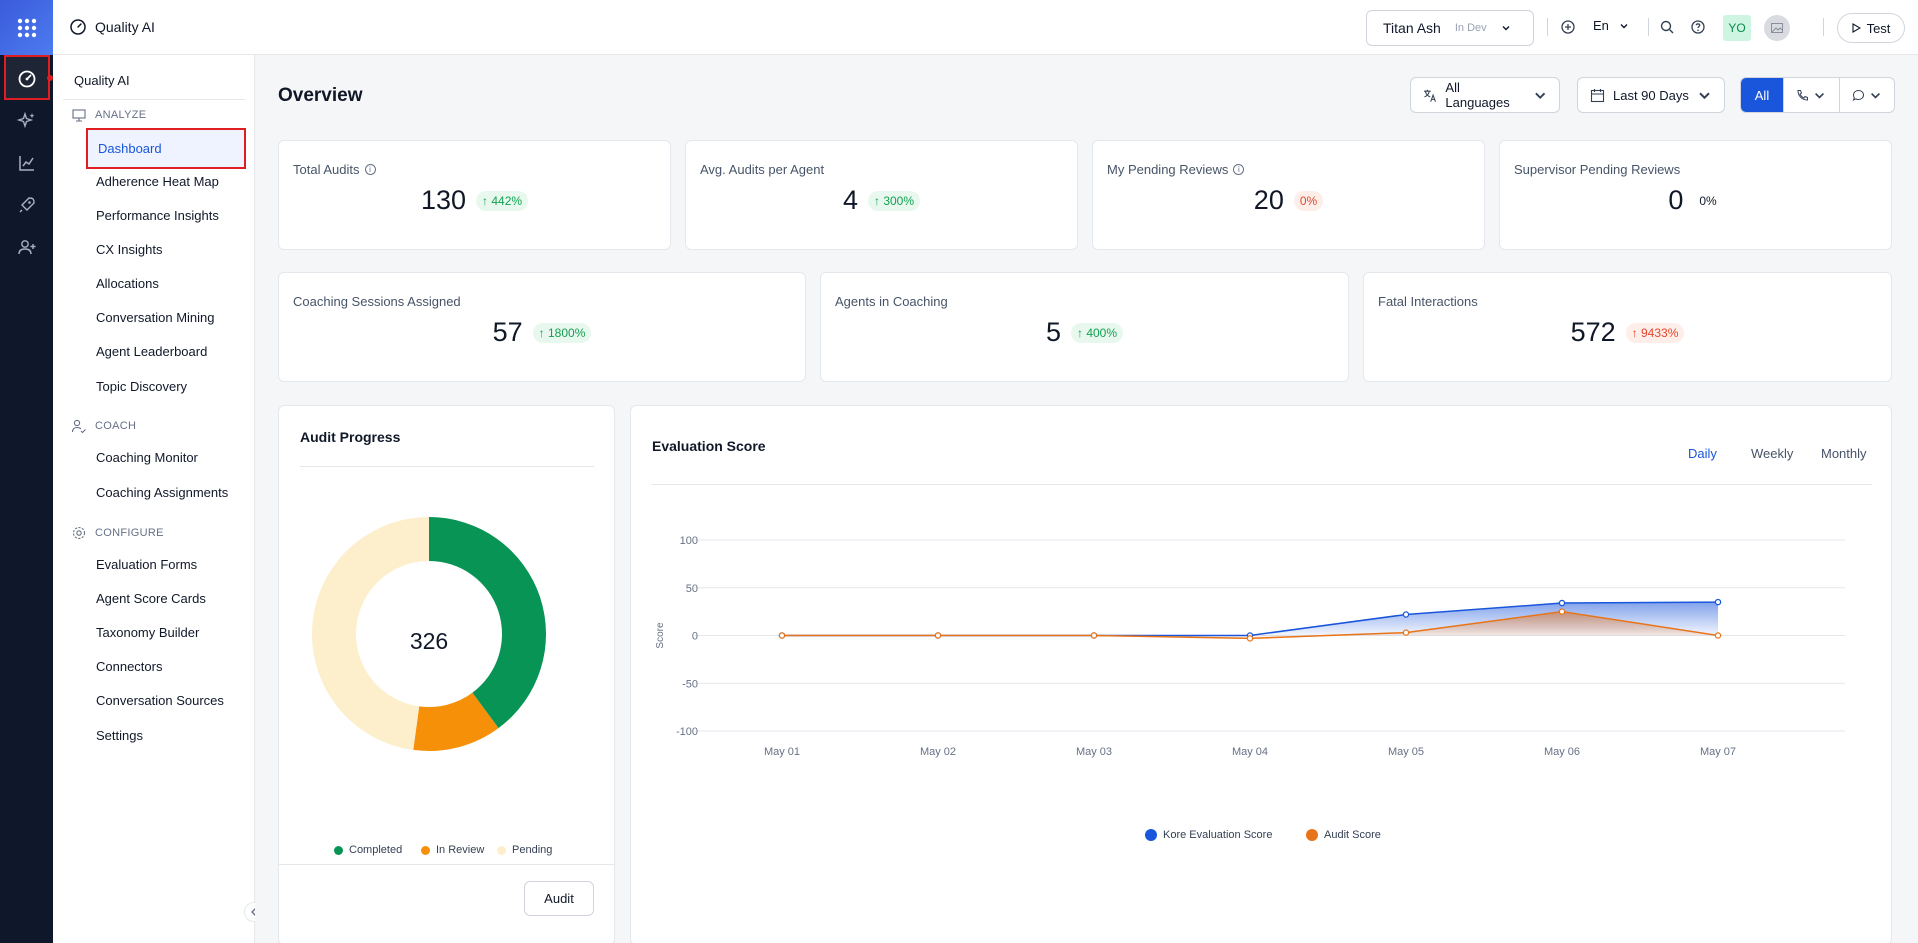 The image size is (1918, 943). I want to click on x-tick-label: May 02, so click(938, 752).